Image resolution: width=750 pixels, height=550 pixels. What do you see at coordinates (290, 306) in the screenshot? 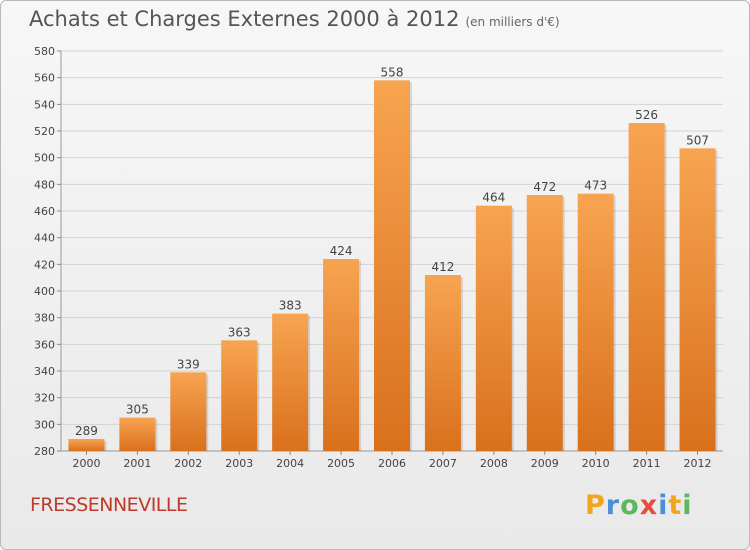
I see `bar-value-label: 383` at bounding box center [290, 306].